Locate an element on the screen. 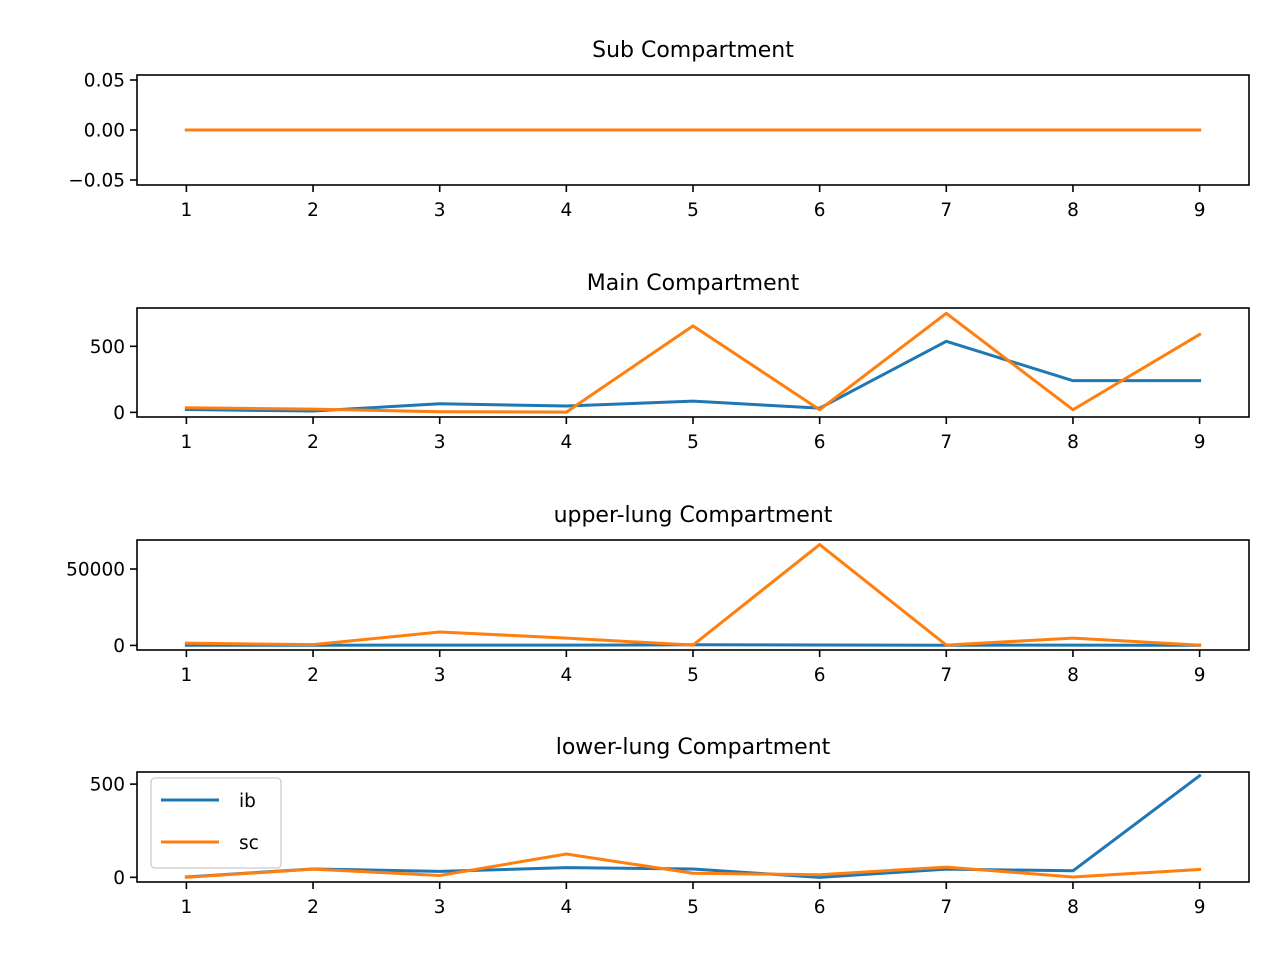 This screenshot has width=1280, height=960. subplot-title: upper-lung Compartment is located at coordinates (693, 515).